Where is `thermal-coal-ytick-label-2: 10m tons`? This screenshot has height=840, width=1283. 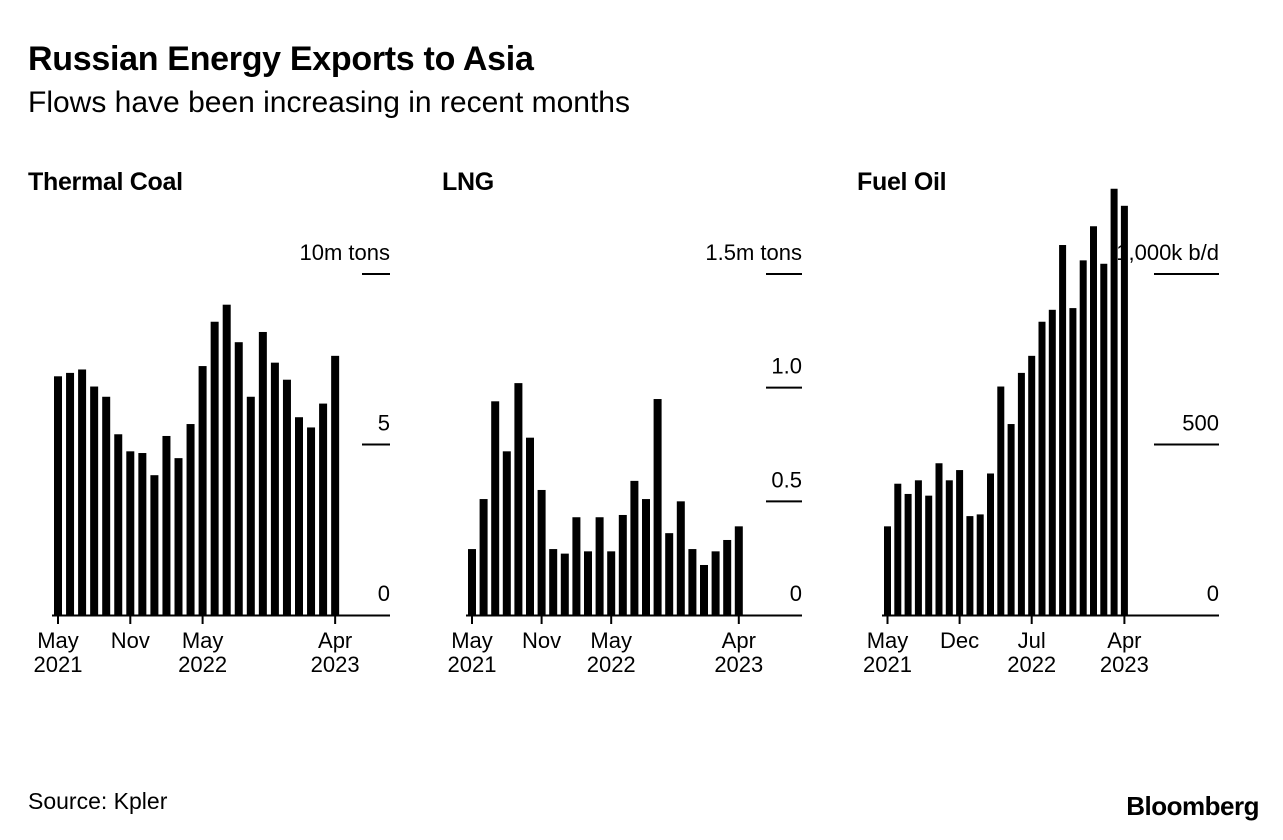
thermal-coal-ytick-label-2: 10m tons is located at coordinates (345, 252).